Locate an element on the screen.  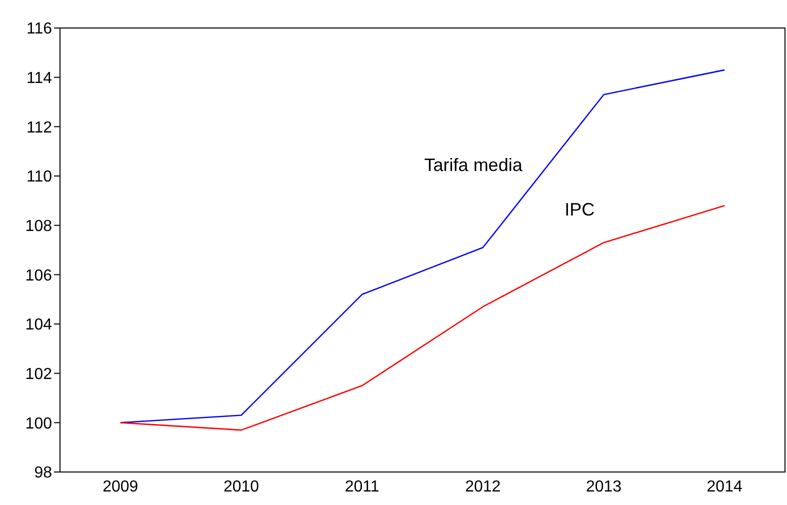
y-tick-label: 110 is located at coordinates (39, 177).